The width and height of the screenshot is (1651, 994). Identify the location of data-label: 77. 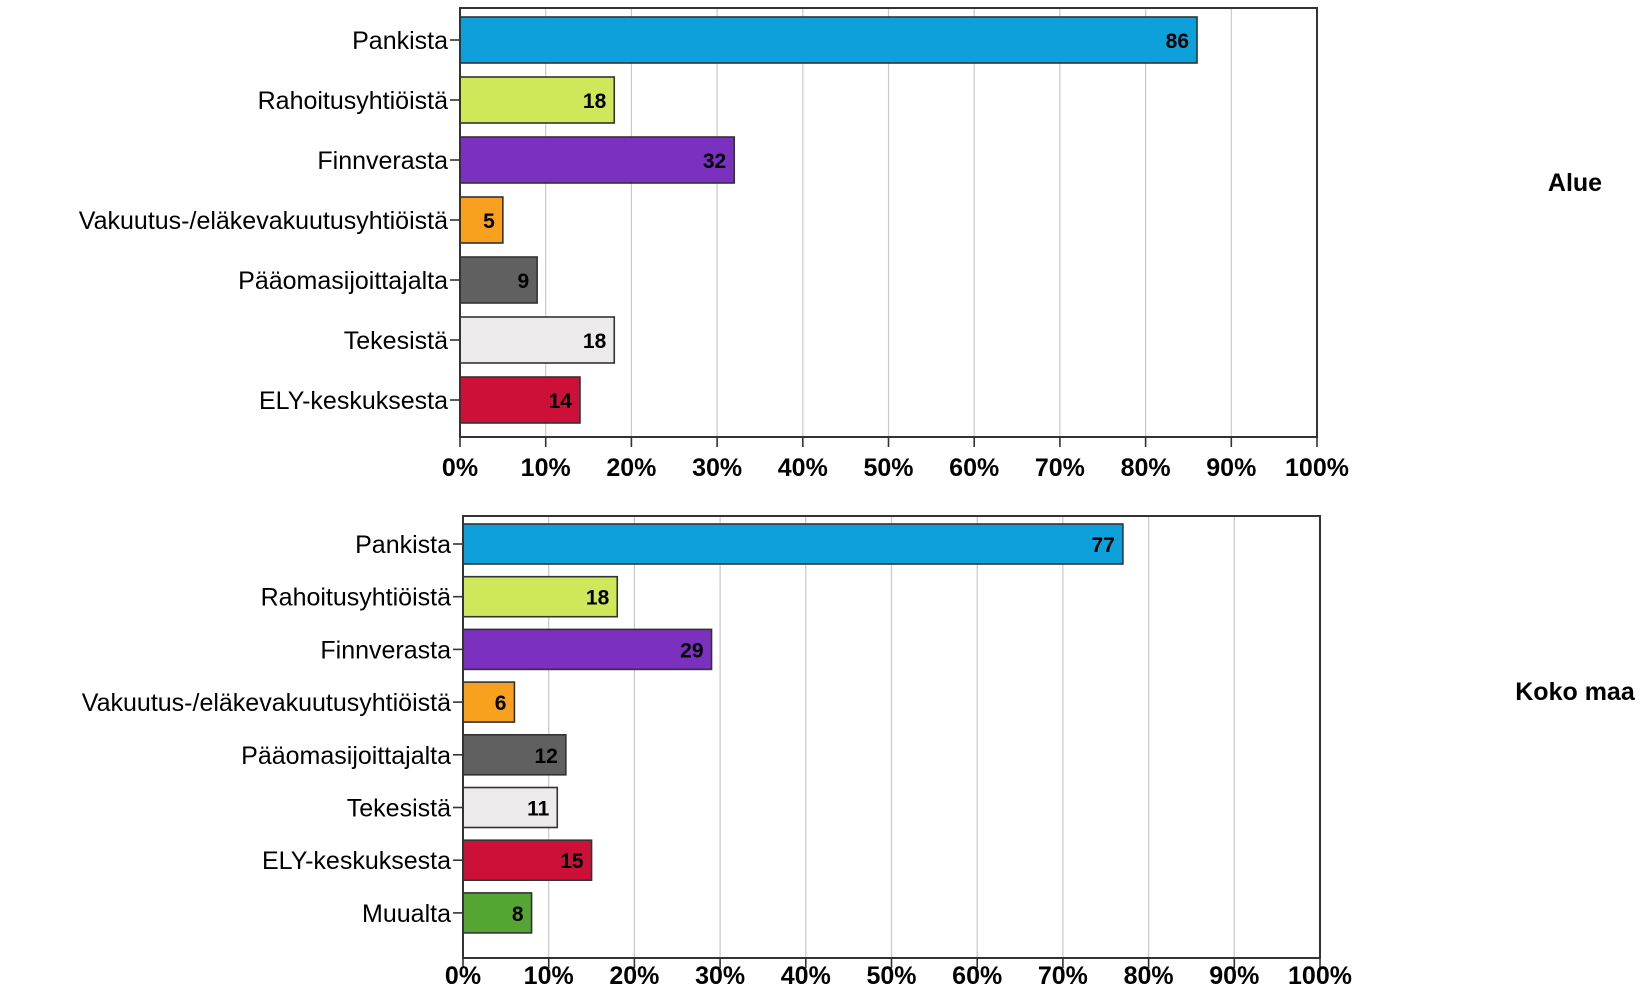
(1103, 545).